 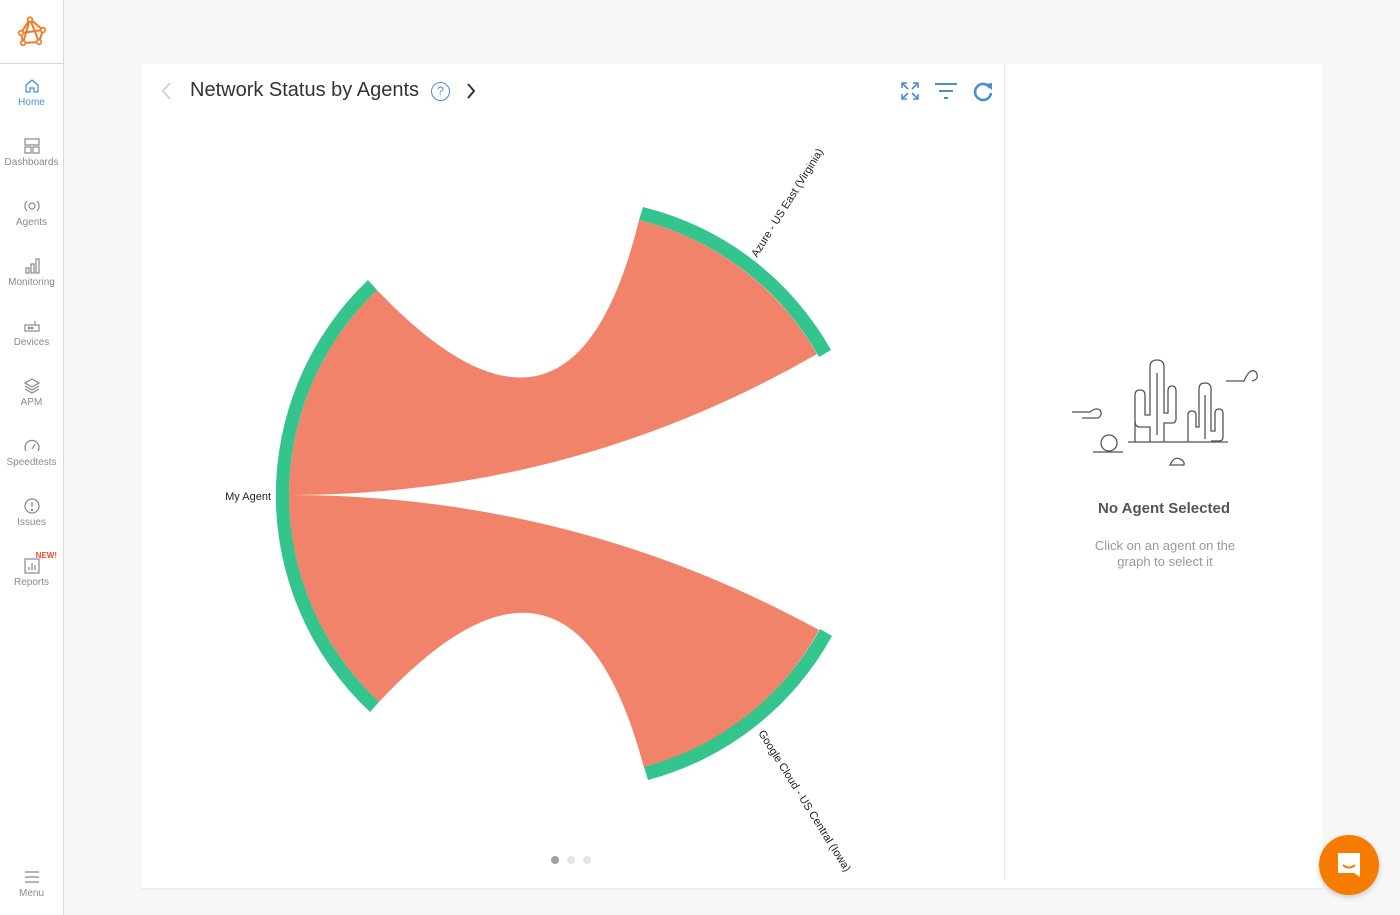 I want to click on sidebar-item-label: Devices, so click(x=31, y=342).